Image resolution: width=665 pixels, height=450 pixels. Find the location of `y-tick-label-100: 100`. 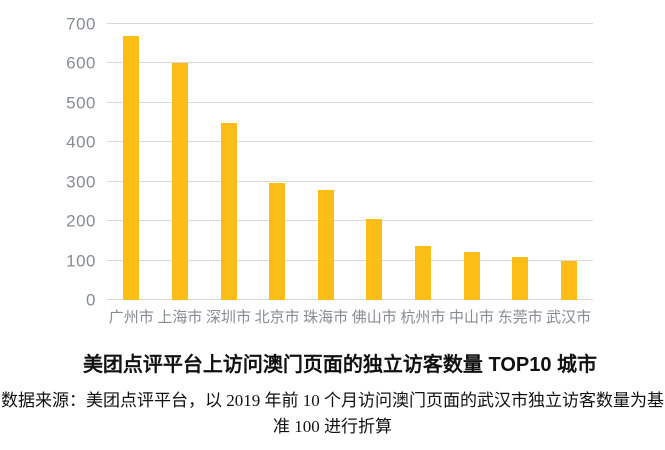

y-tick-label-100: 100 is located at coordinates (81, 261).